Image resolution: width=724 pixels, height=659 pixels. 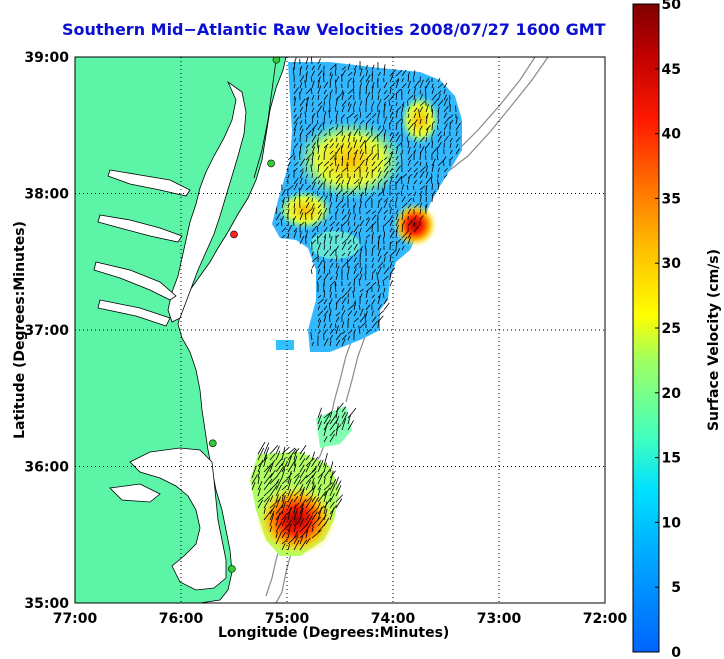 What do you see at coordinates (671, 329) in the screenshot?
I see `colorbar-tick-label: 25` at bounding box center [671, 329].